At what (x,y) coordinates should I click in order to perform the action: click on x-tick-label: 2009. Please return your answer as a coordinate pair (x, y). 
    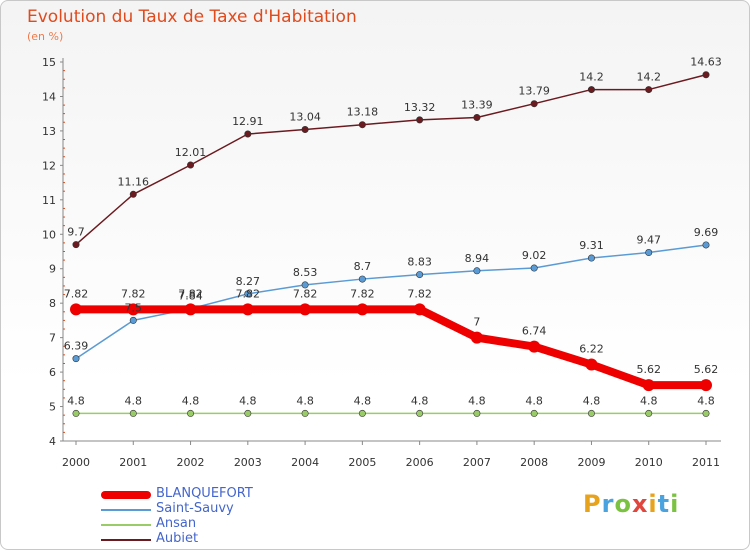
    Looking at the image, I should click on (591, 462).